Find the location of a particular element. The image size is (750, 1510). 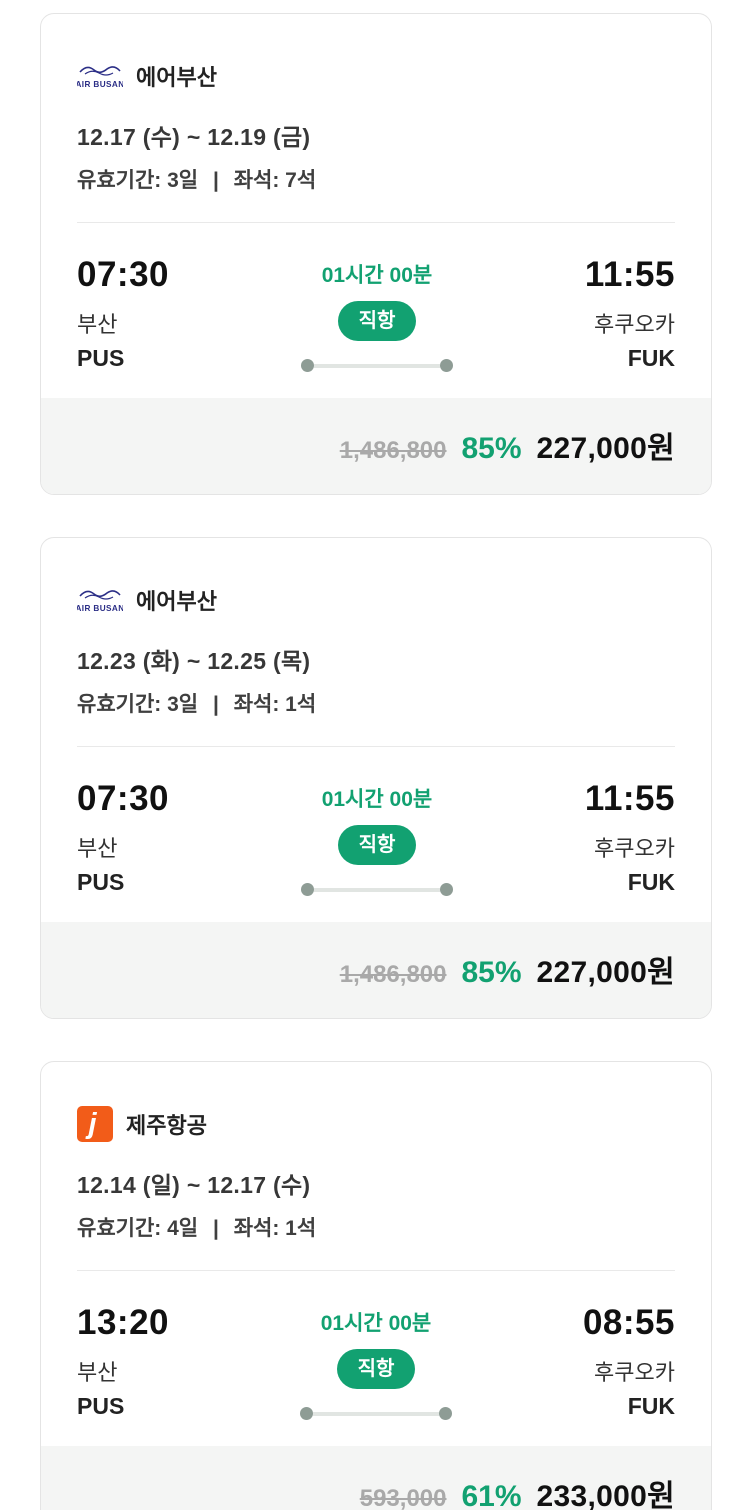

departure-time: 13:20 is located at coordinates (123, 1322).